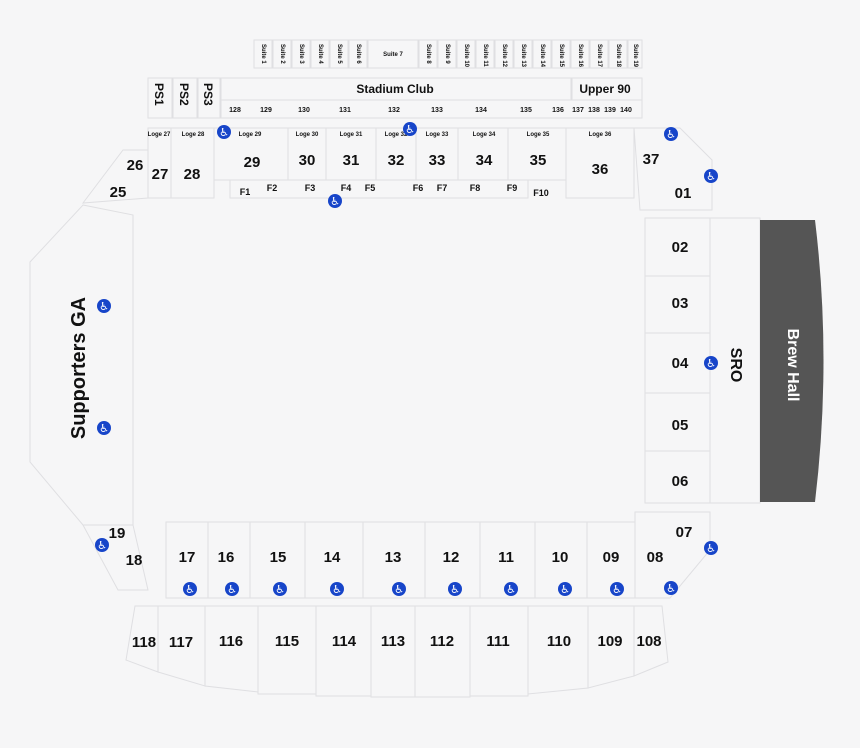  I want to click on suite-label: Suite 12, so click(504, 56).